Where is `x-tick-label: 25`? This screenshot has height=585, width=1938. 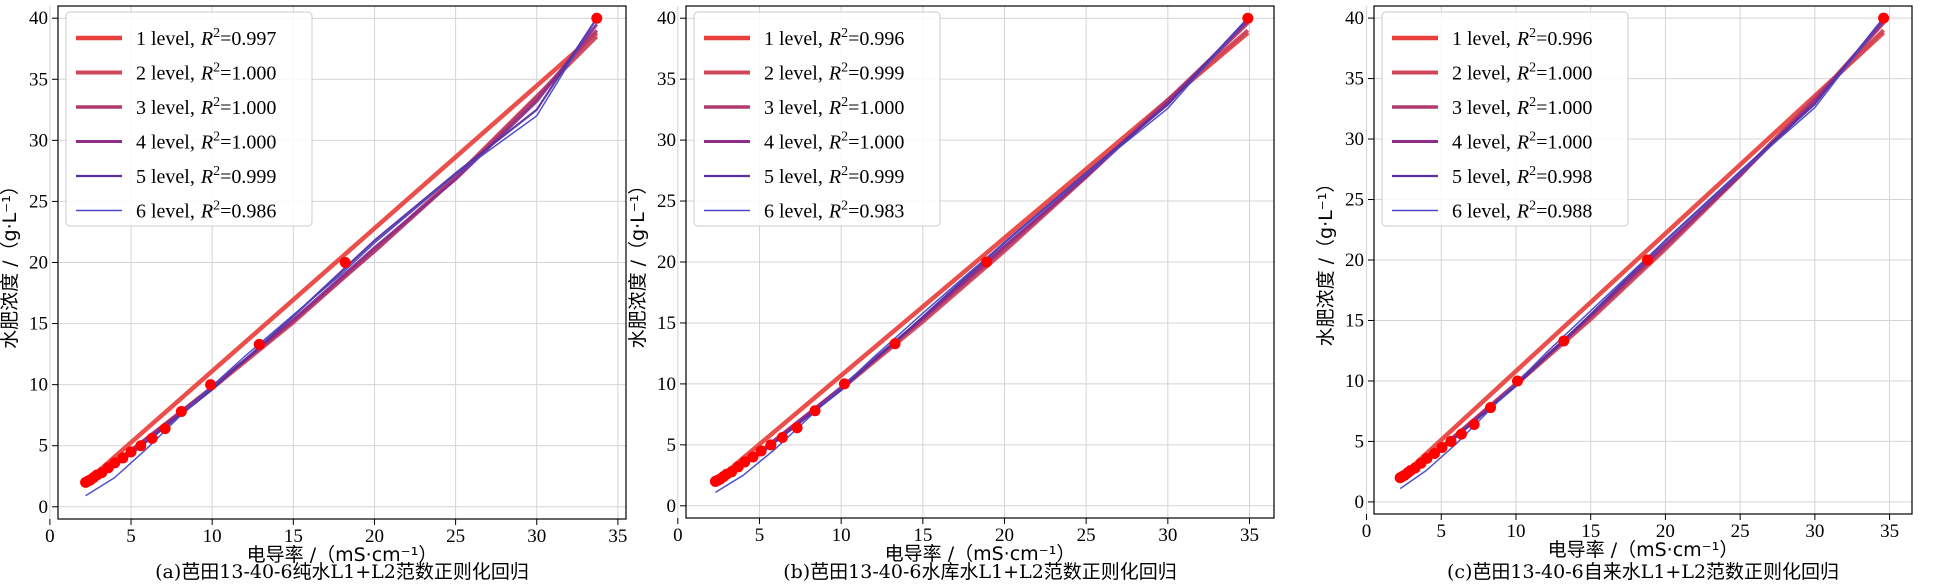
x-tick-label: 25 is located at coordinates (455, 536).